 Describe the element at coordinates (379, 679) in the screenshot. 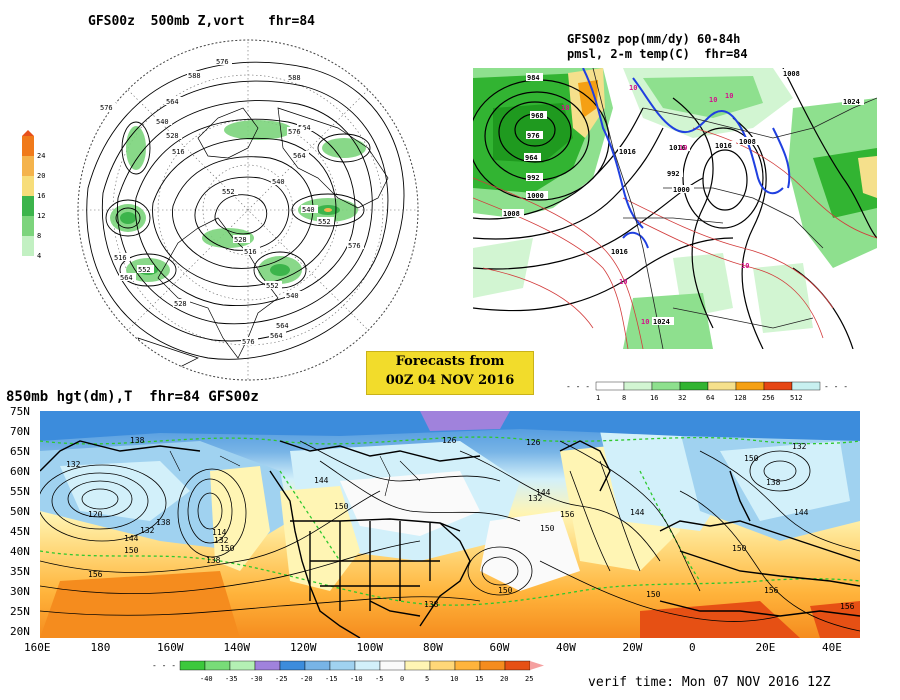

I see `colorbar-tick-label: -5` at that location.